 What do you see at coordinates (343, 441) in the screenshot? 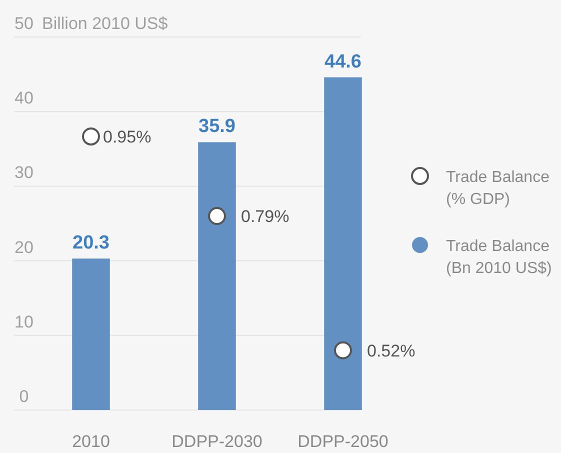
I see `x-tick-label: DDPP-2050` at bounding box center [343, 441].